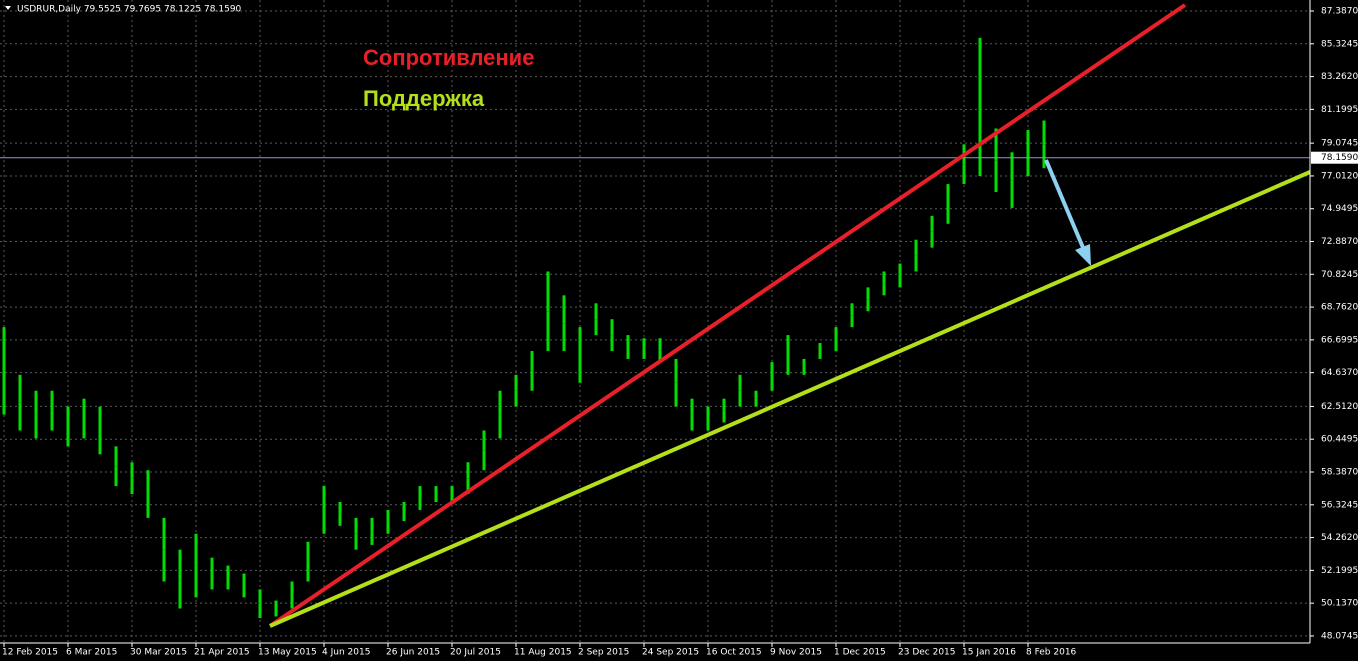 Image resolution: width=1358 pixels, height=661 pixels. Describe the element at coordinates (1339, 176) in the screenshot. I see `y-tick-label: 77.0120` at that location.